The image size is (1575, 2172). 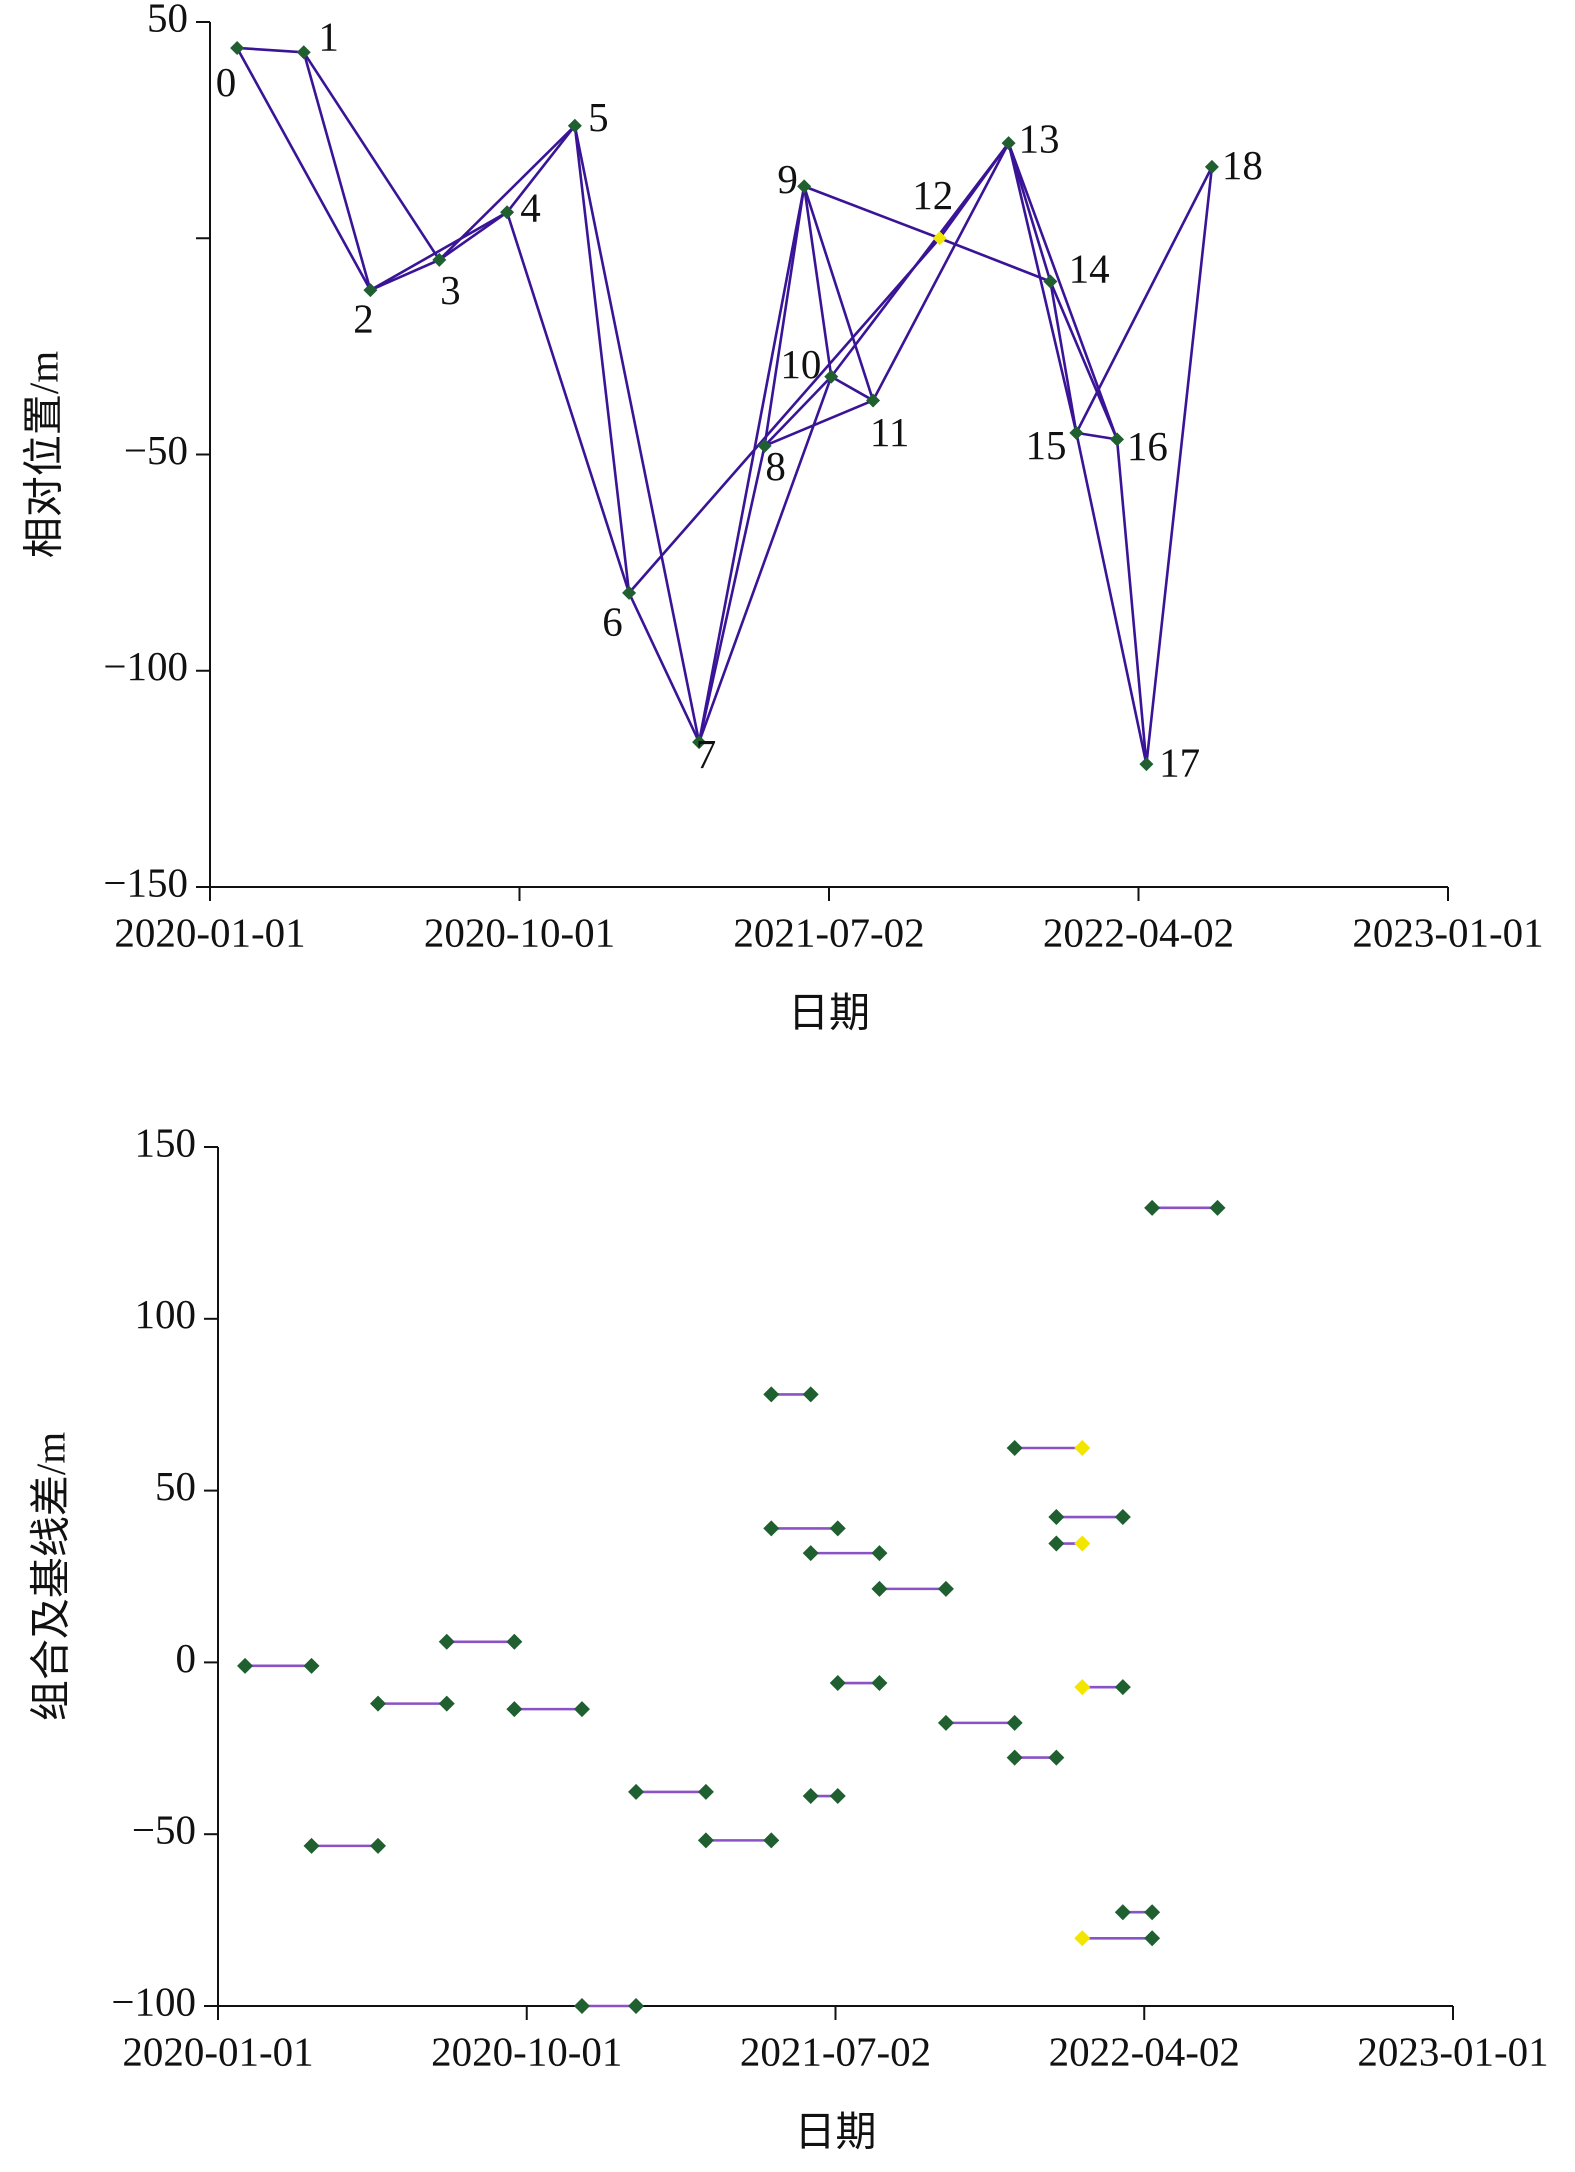 I want to click on y-tick-label: −150, so click(x=145, y=882).